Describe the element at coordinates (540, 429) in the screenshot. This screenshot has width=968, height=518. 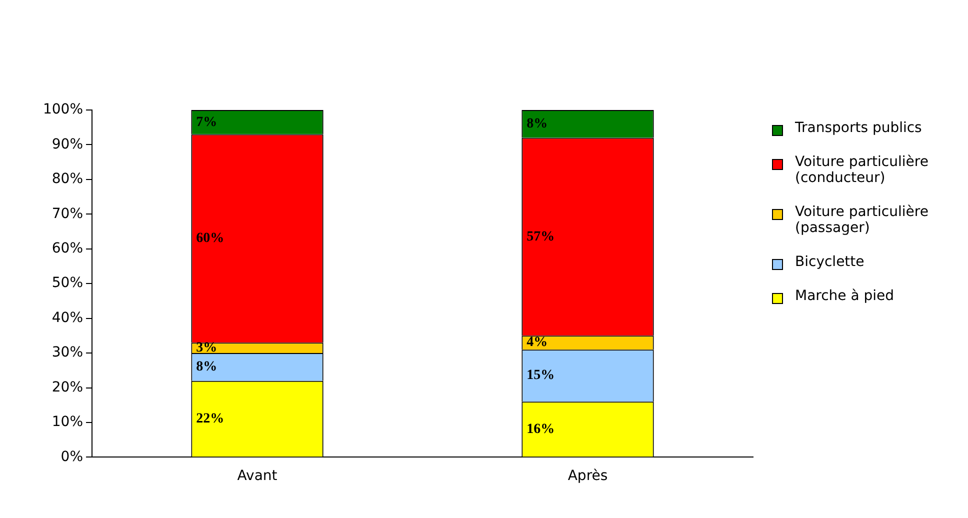
I see `data-label: 16%` at that location.